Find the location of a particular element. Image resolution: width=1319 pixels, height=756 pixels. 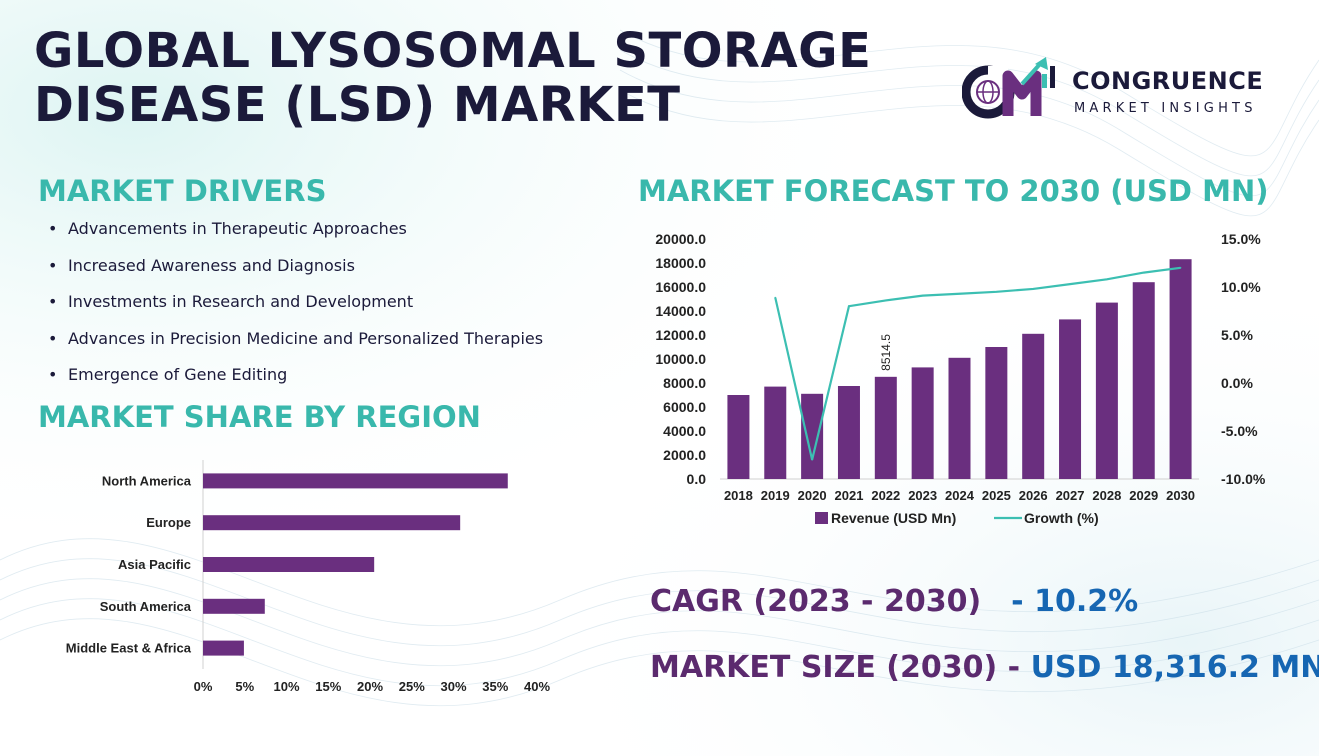

growth-line is located at coordinates (977, 363).